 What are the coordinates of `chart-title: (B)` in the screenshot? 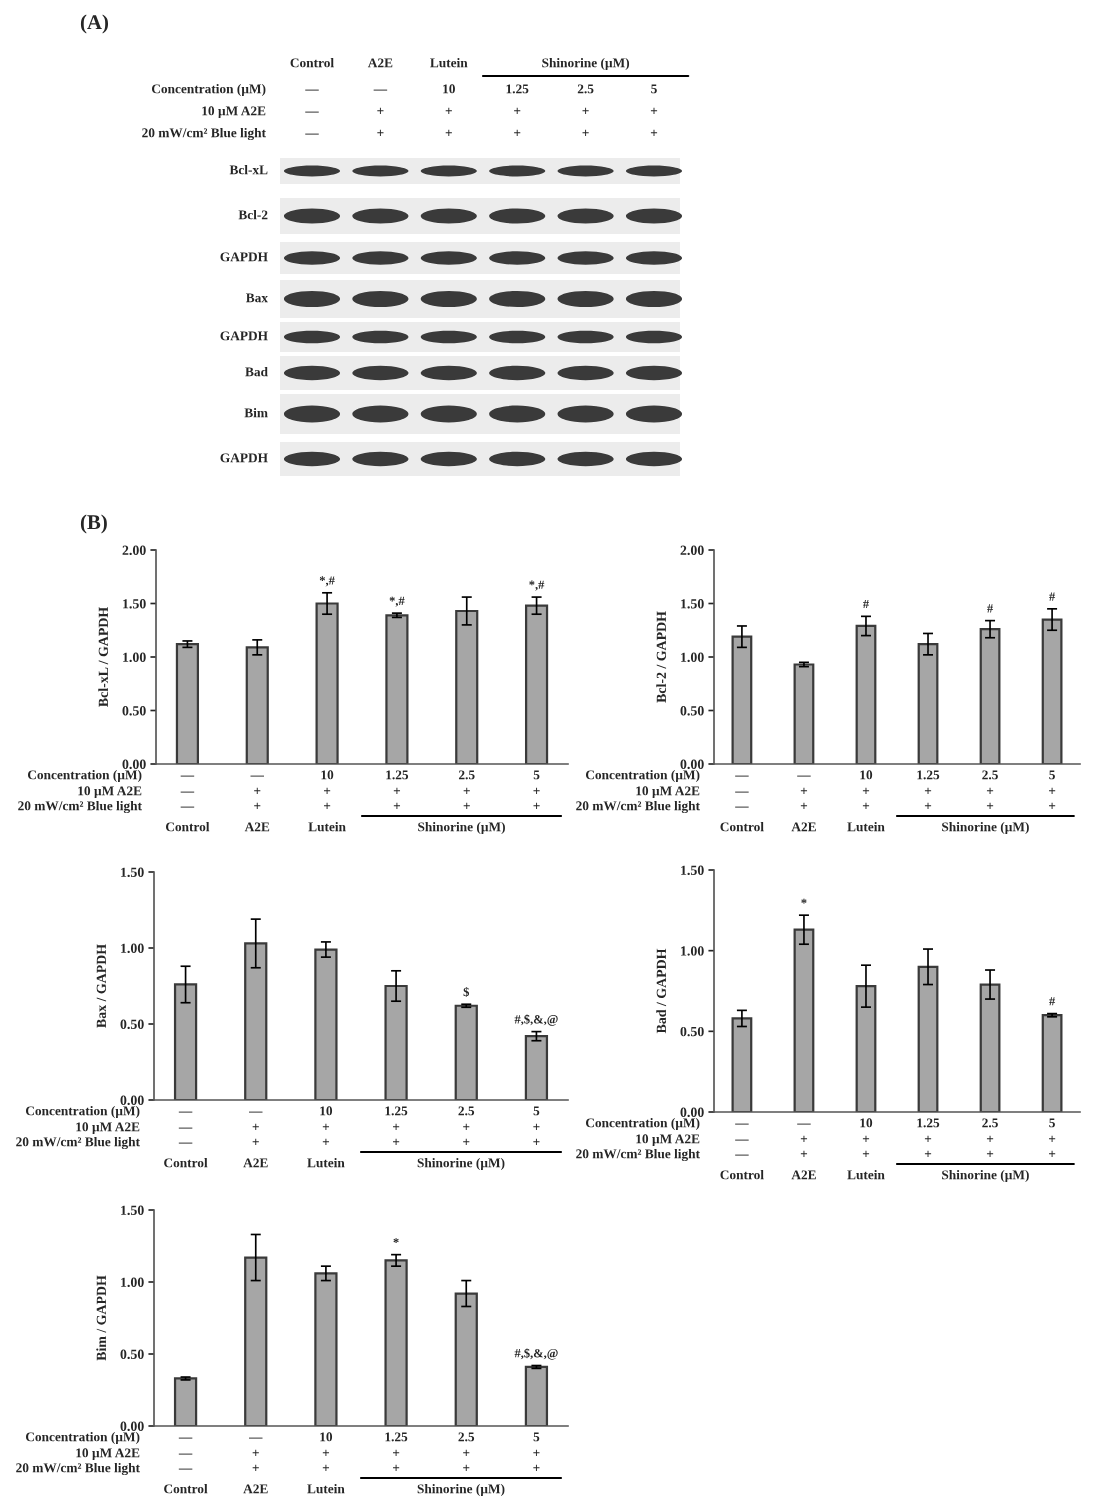 It's located at (93, 524).